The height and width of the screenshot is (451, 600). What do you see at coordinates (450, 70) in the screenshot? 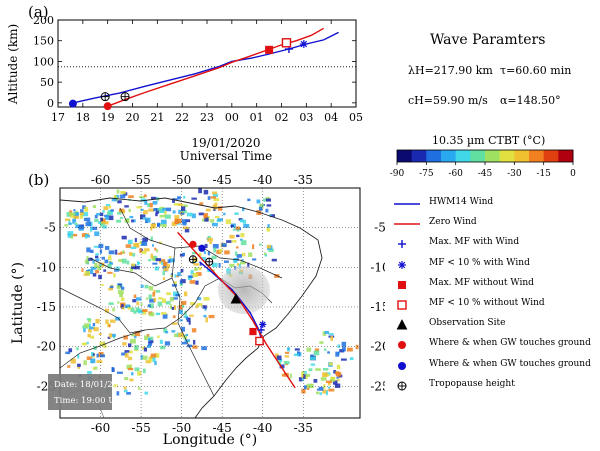
I see `lambda-h-value: λH=217.90 km` at bounding box center [450, 70].